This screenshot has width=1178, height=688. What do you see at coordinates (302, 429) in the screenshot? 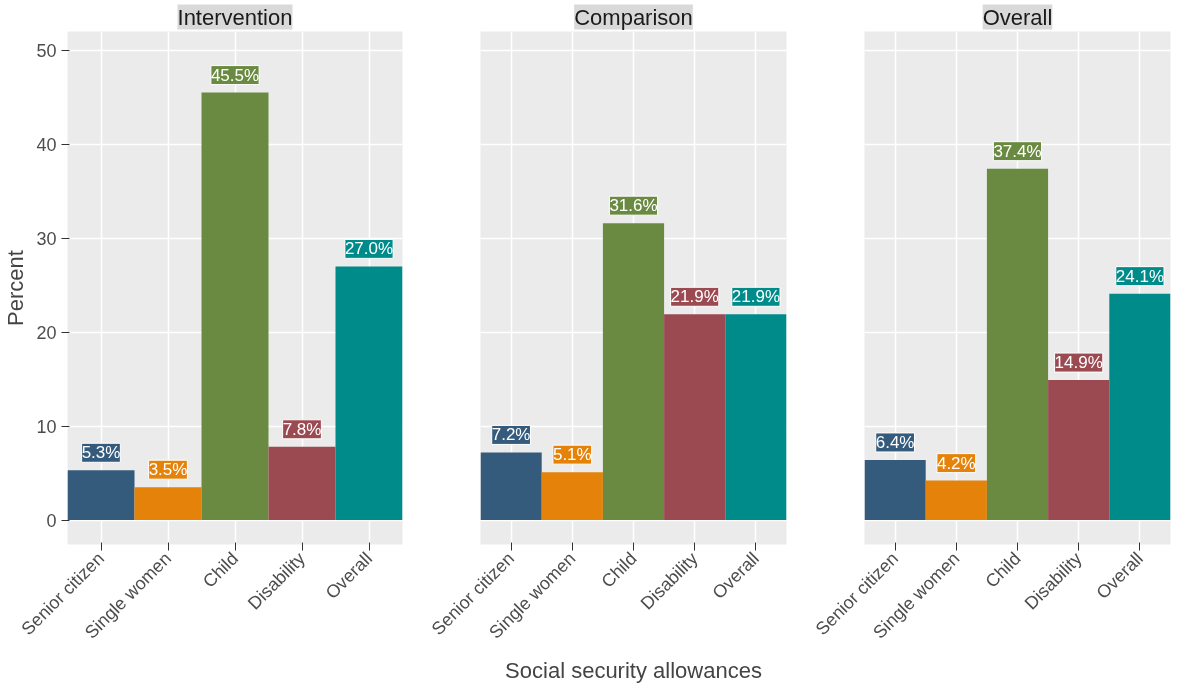
I see `data-label: 7.8%` at bounding box center [302, 429].